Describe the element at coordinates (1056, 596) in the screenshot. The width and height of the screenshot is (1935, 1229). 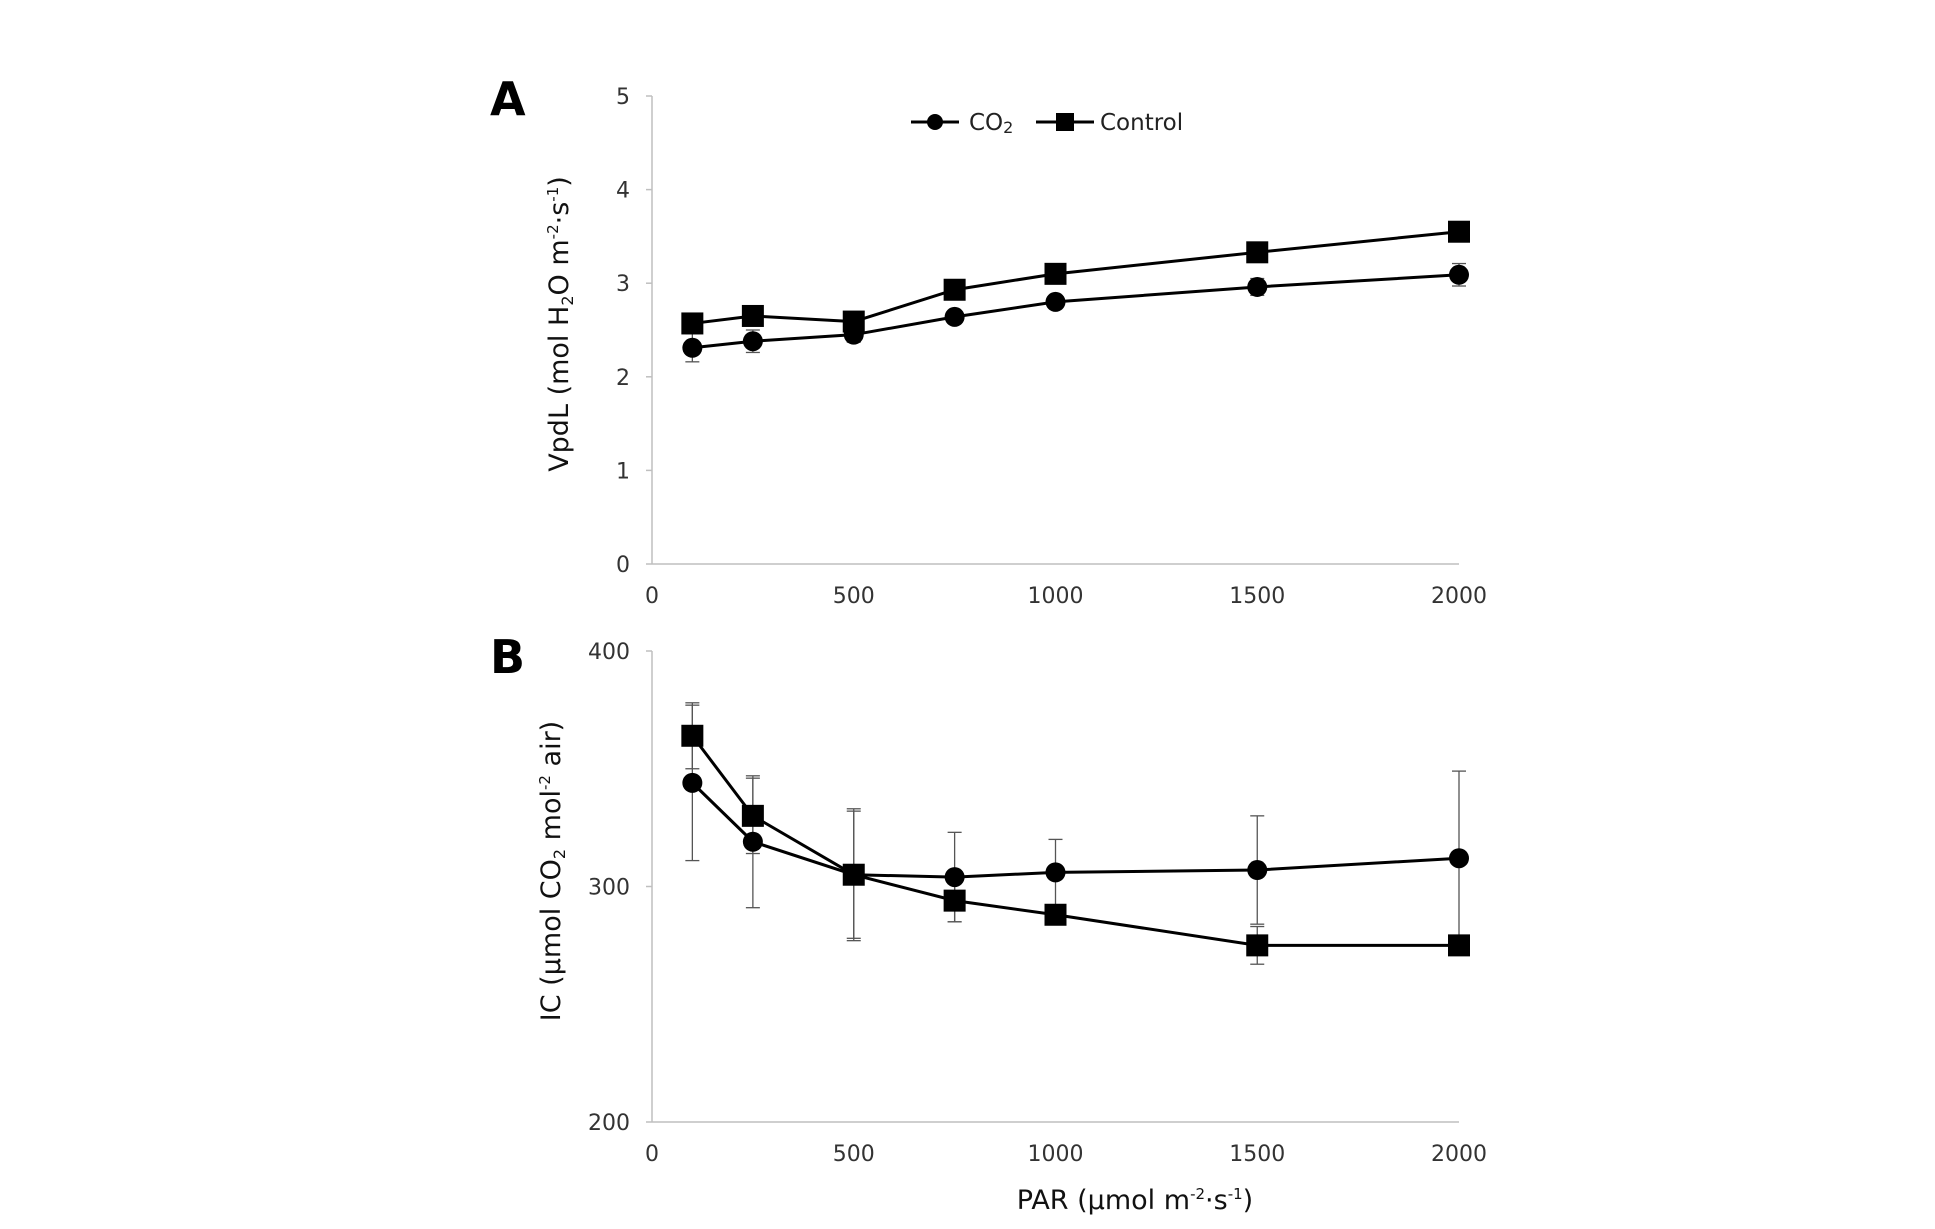
I see `panel-a-x-tick-label: 1000` at that location.